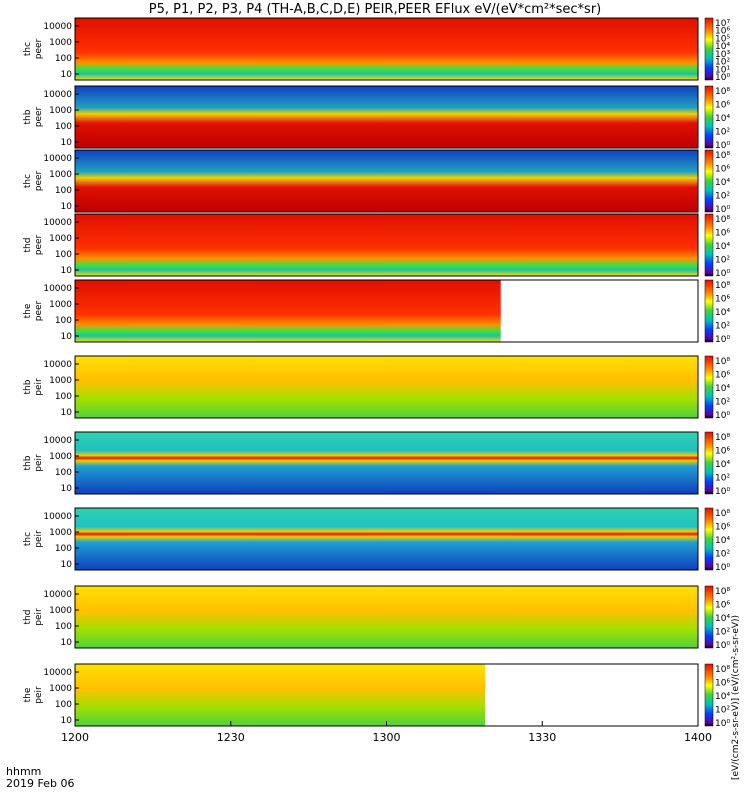 The image size is (750, 800). What do you see at coordinates (75, 737) in the screenshot?
I see `x-tick-label: 1200` at bounding box center [75, 737].